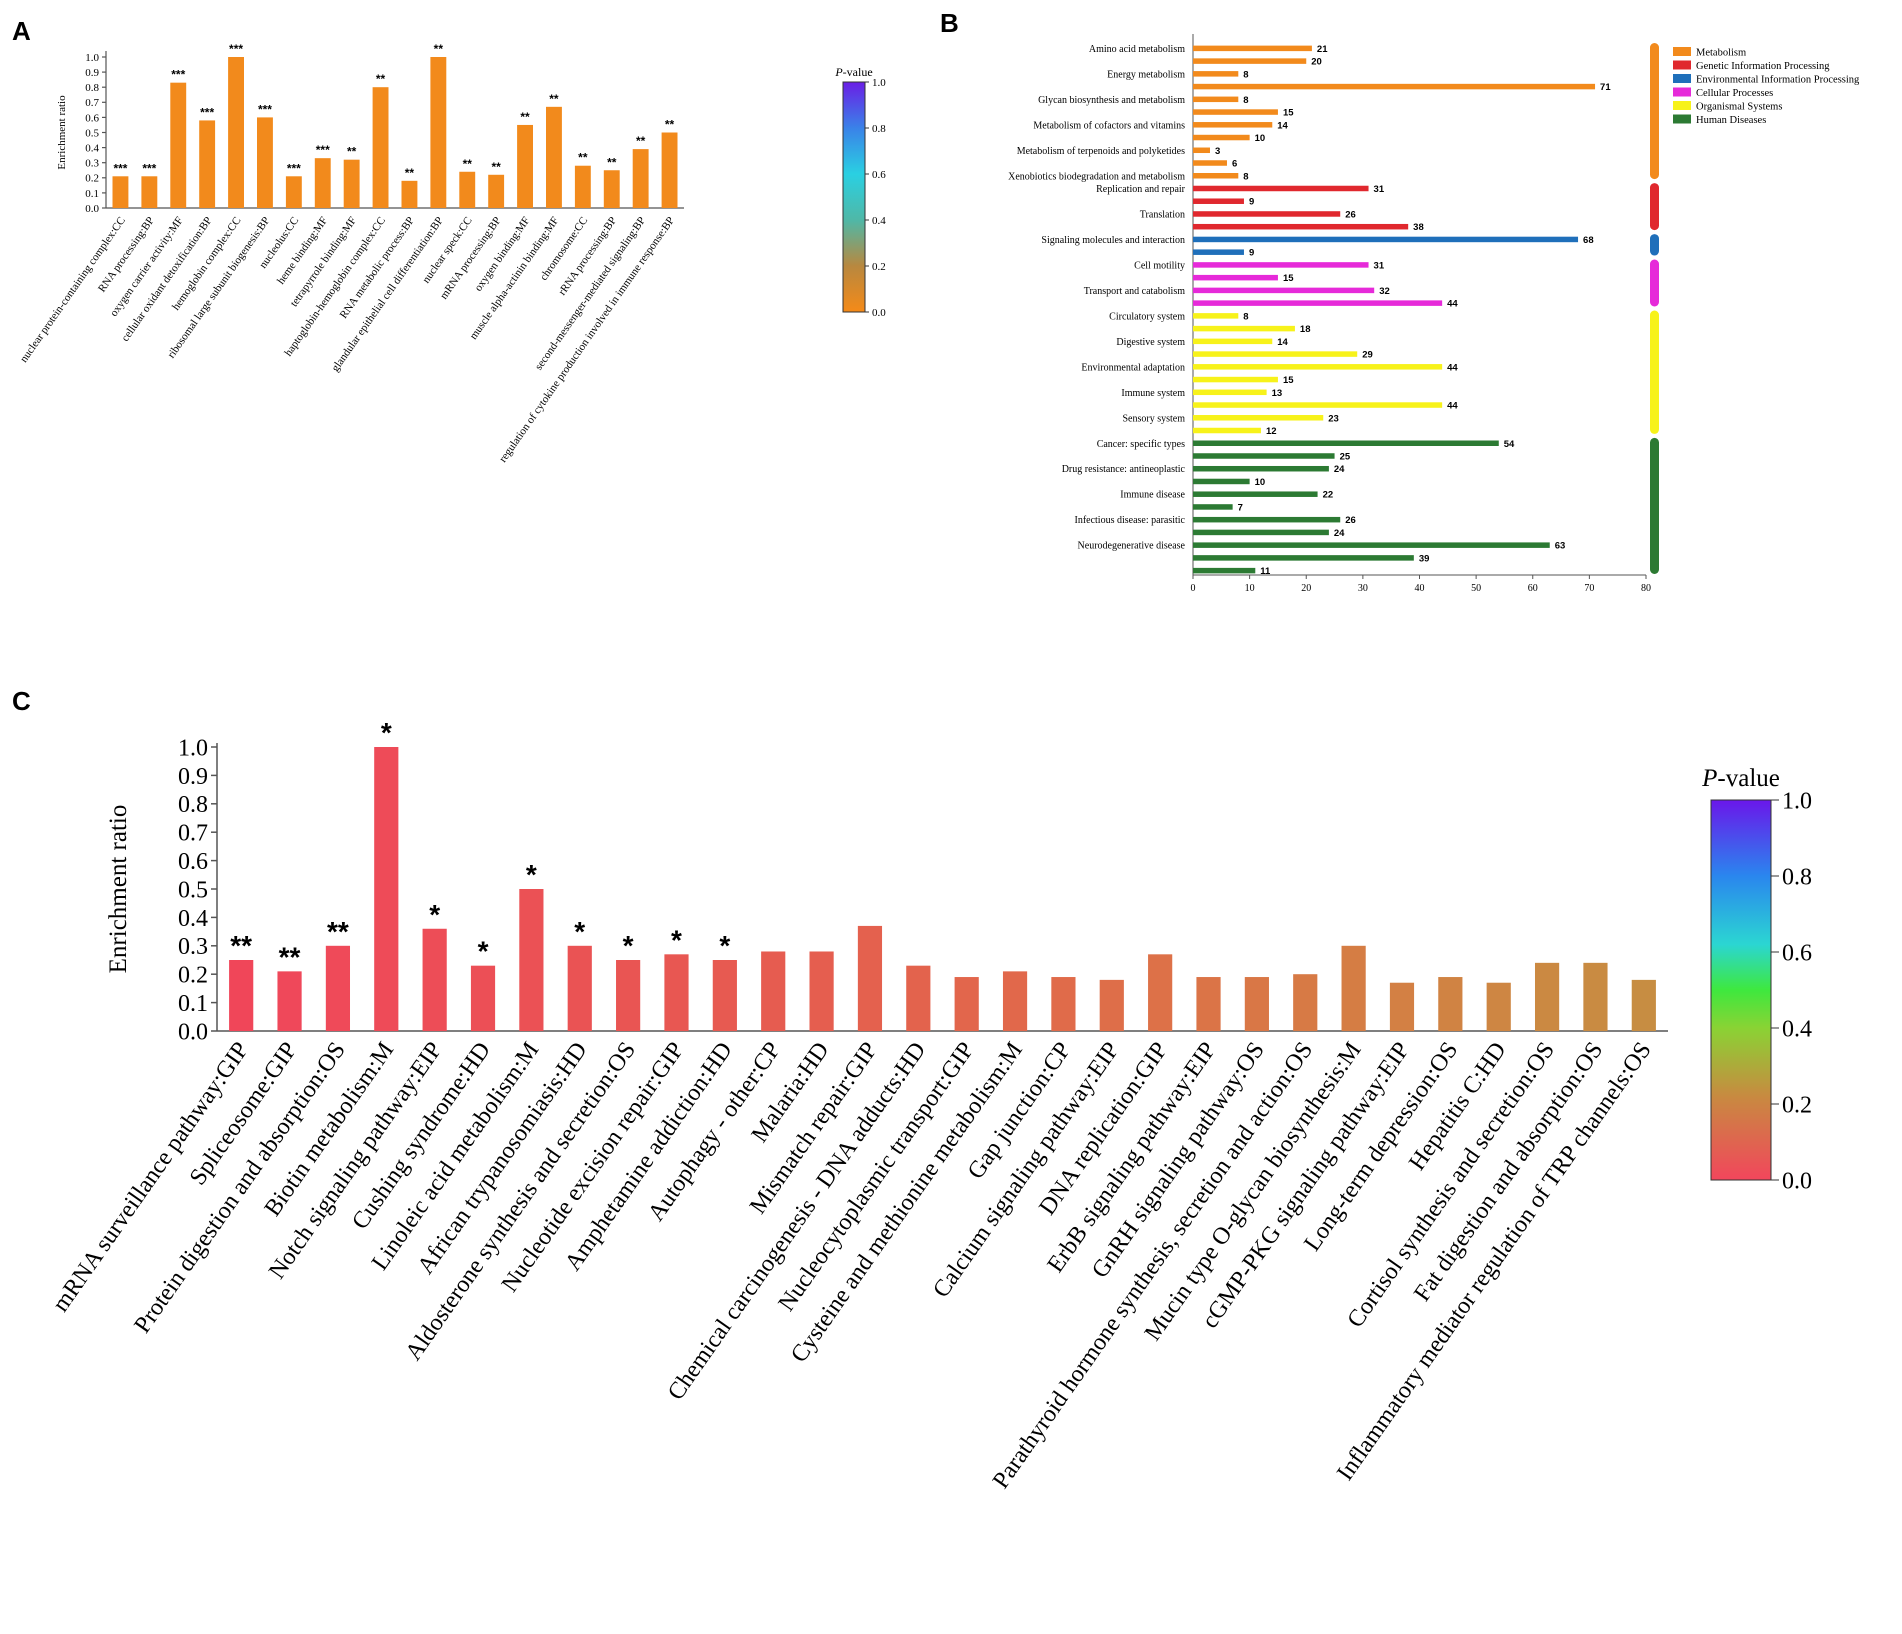 The height and width of the screenshot is (1634, 1902). What do you see at coordinates (1240, 507) in the screenshot?
I see `panel-b-bar-value-label: 7` at bounding box center [1240, 507].